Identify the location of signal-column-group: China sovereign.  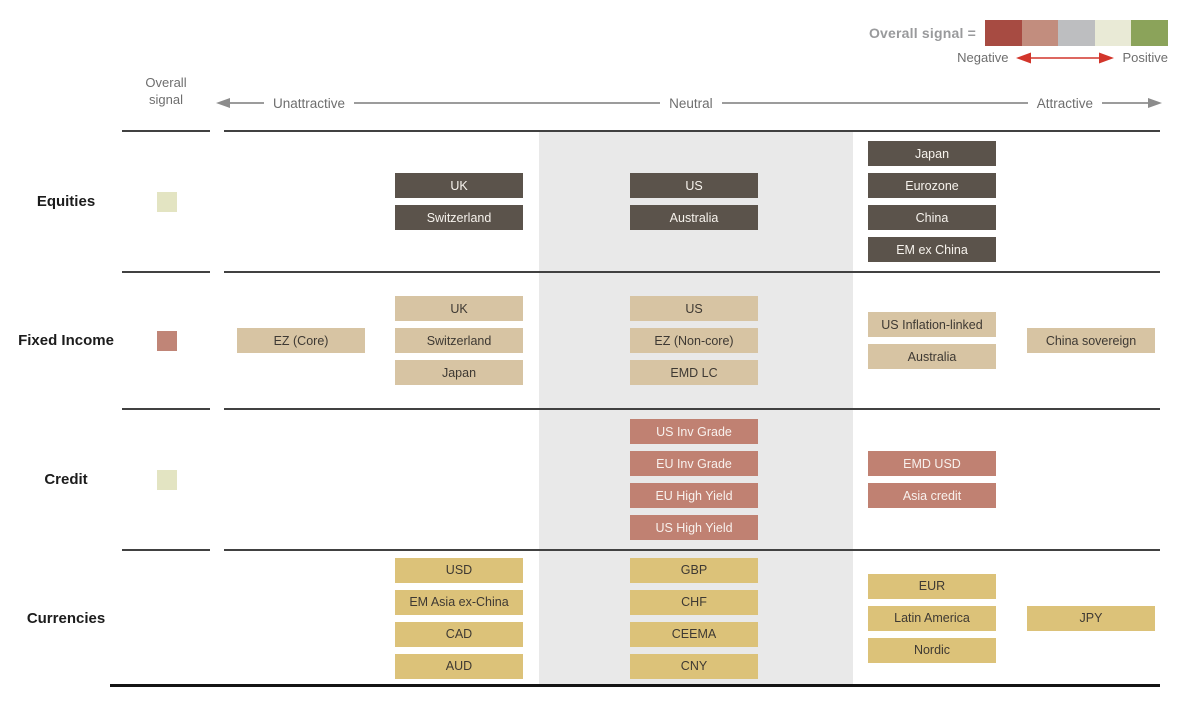
(1091, 340).